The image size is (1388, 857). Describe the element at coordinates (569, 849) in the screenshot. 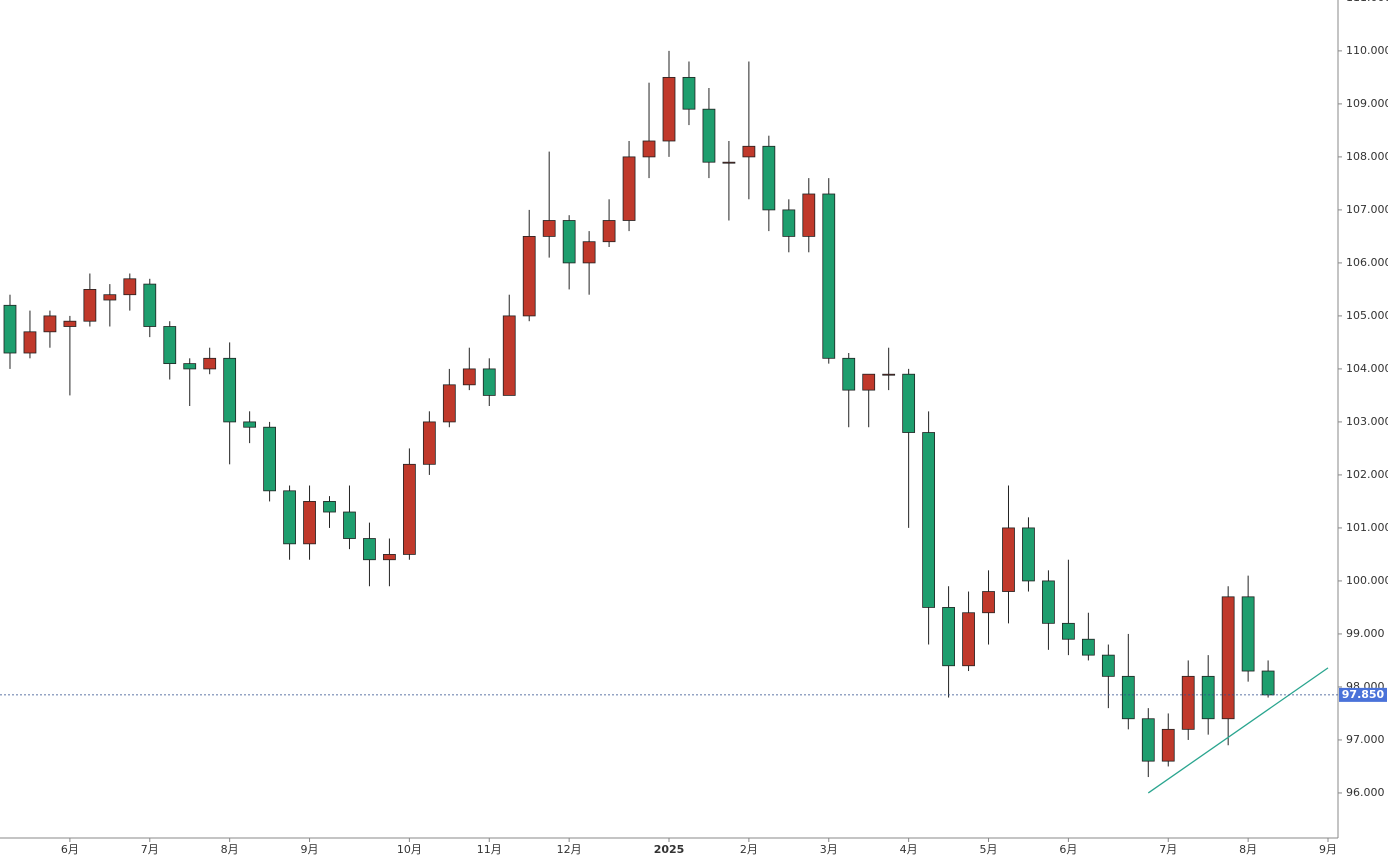

I see `x-tick-label: 12月` at that location.